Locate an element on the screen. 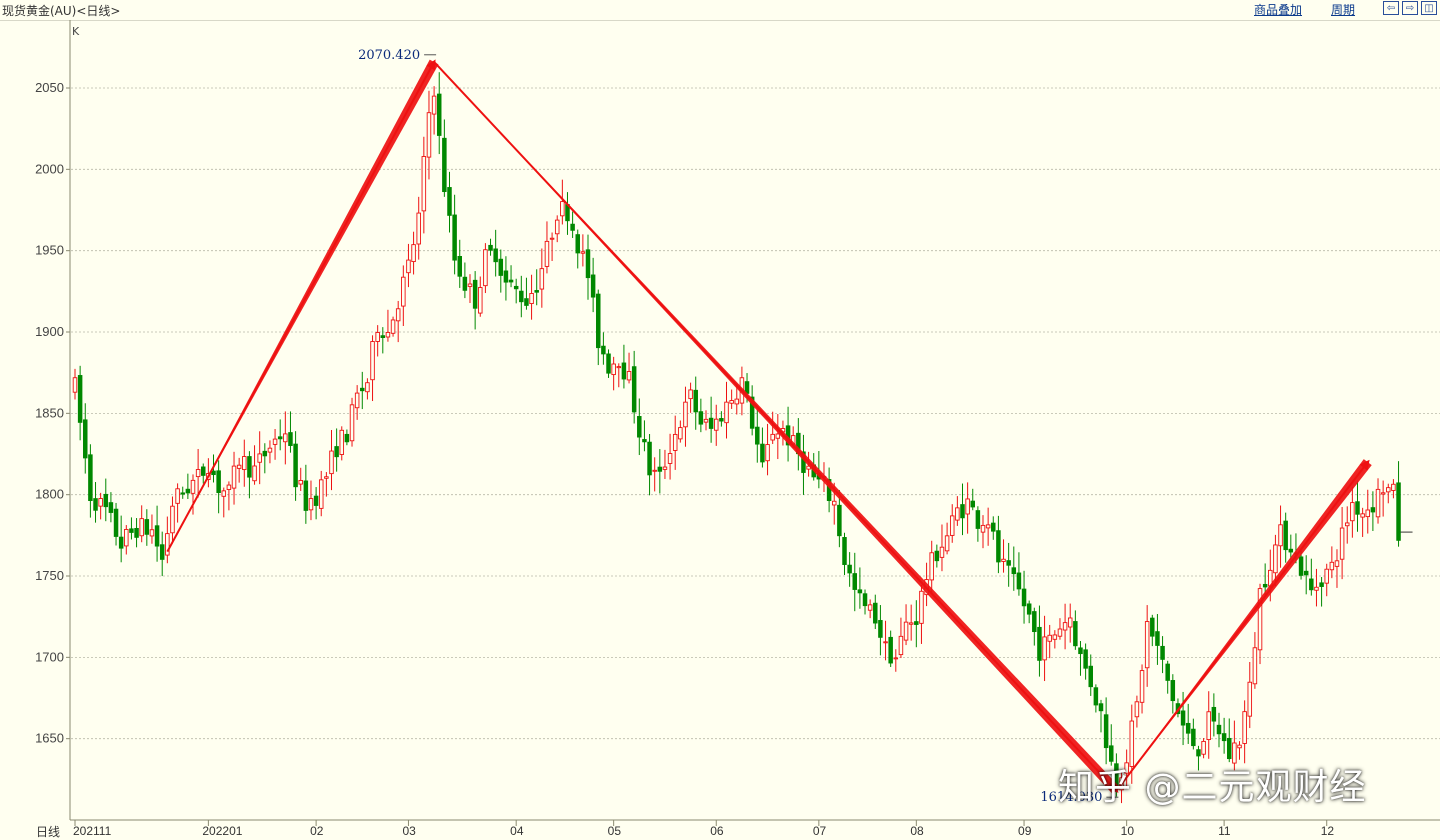  scroll-left-icon: ⇦ is located at coordinates (1391, 8).